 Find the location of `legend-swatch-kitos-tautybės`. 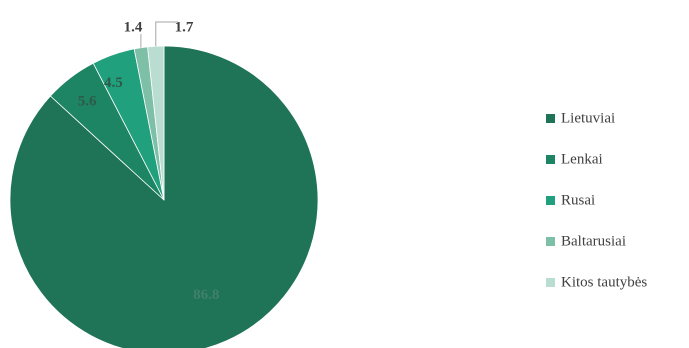

legend-swatch-kitos-tautybės is located at coordinates (550, 282).